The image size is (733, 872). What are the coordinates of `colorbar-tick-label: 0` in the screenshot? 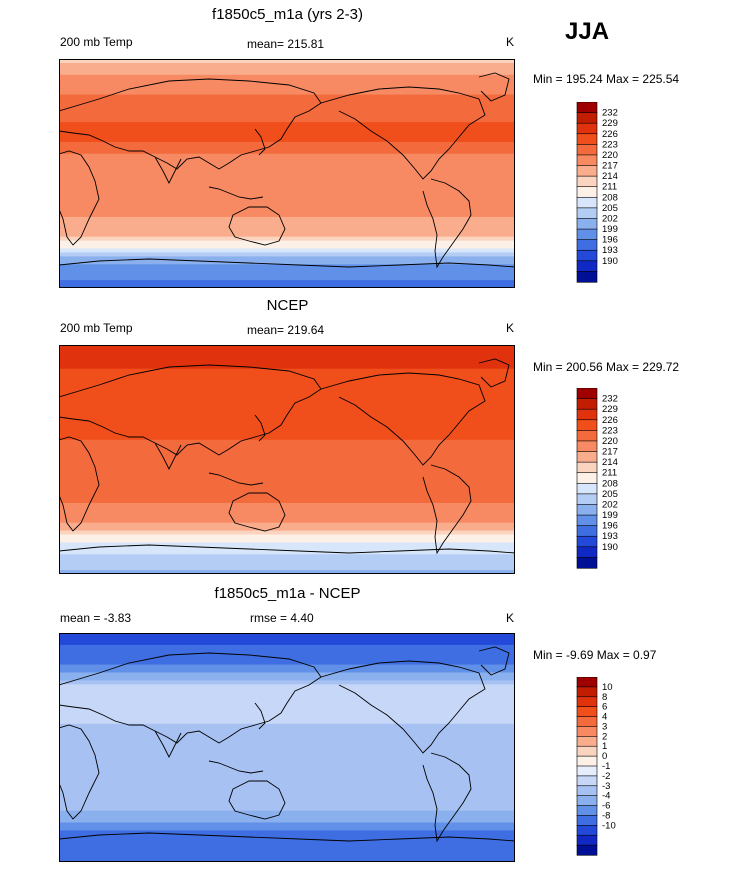 It's located at (604, 756).